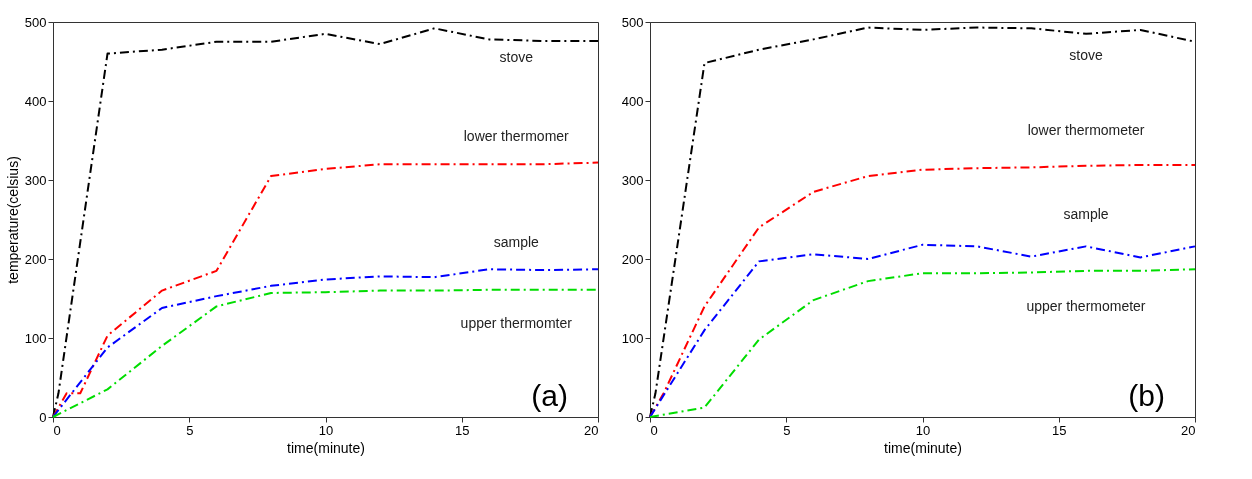 This screenshot has width=1252, height=479. I want to click on series-label: lower thermometer, so click(1086, 130).